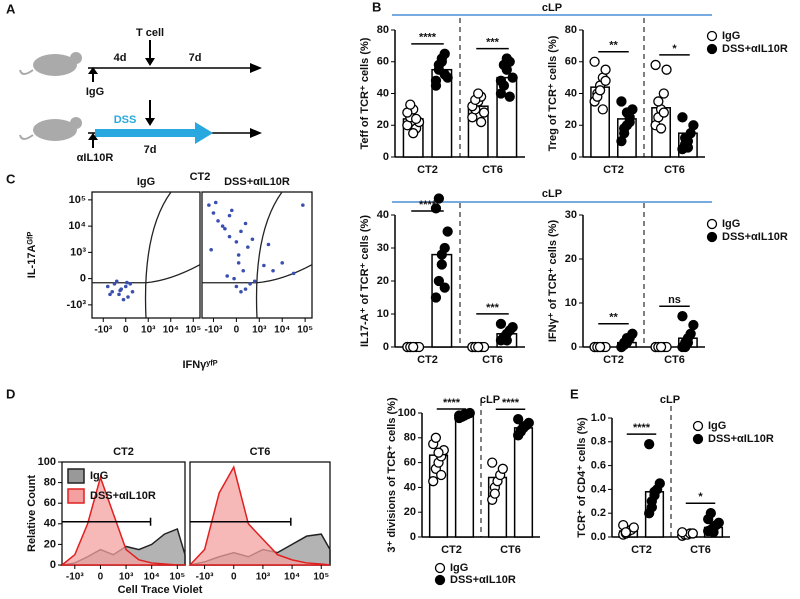 This screenshot has width=800, height=599. What do you see at coordinates (95, 92) in the screenshot?
I see `label: IgG` at bounding box center [95, 92].